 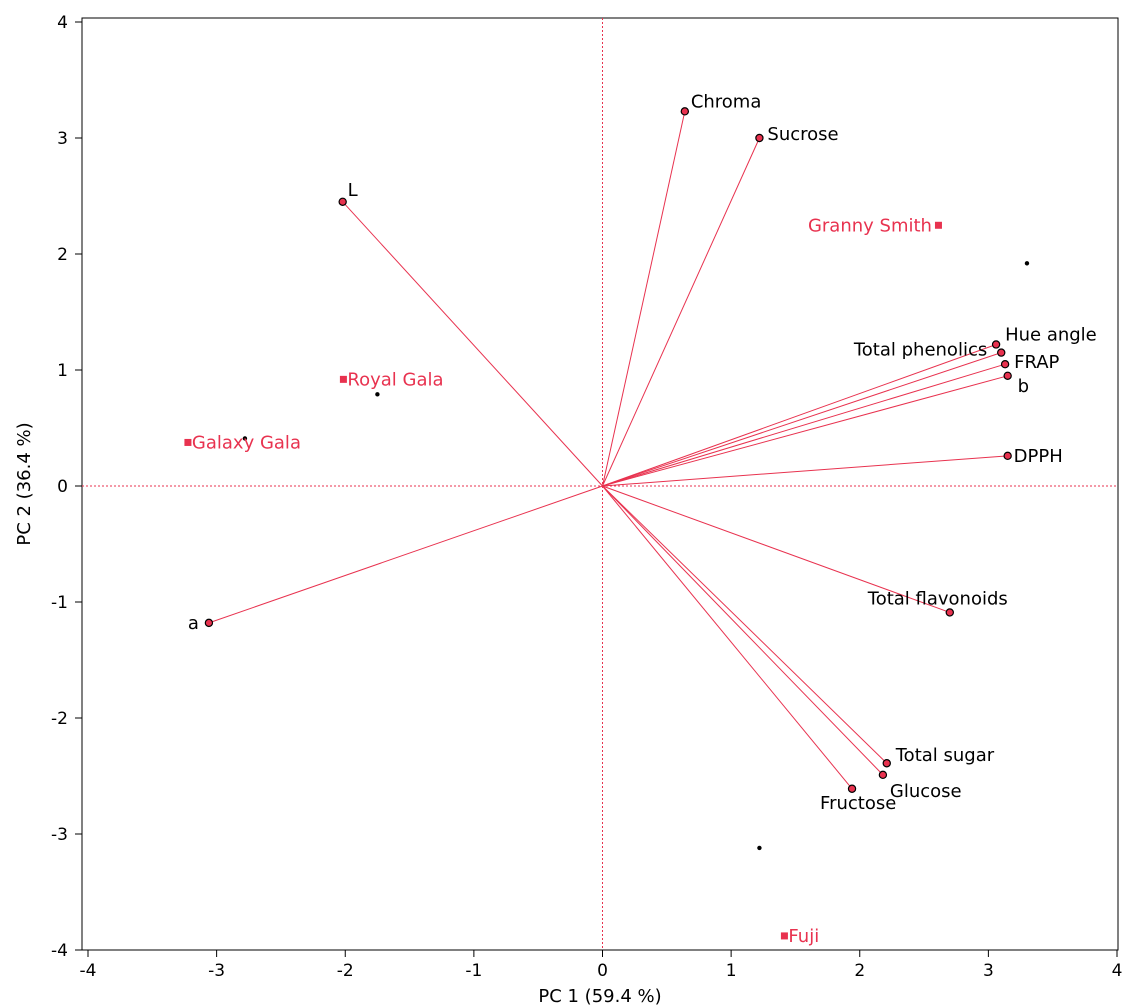 What do you see at coordinates (59, 835) in the screenshot?
I see `y-tick-label: -3` at bounding box center [59, 835].